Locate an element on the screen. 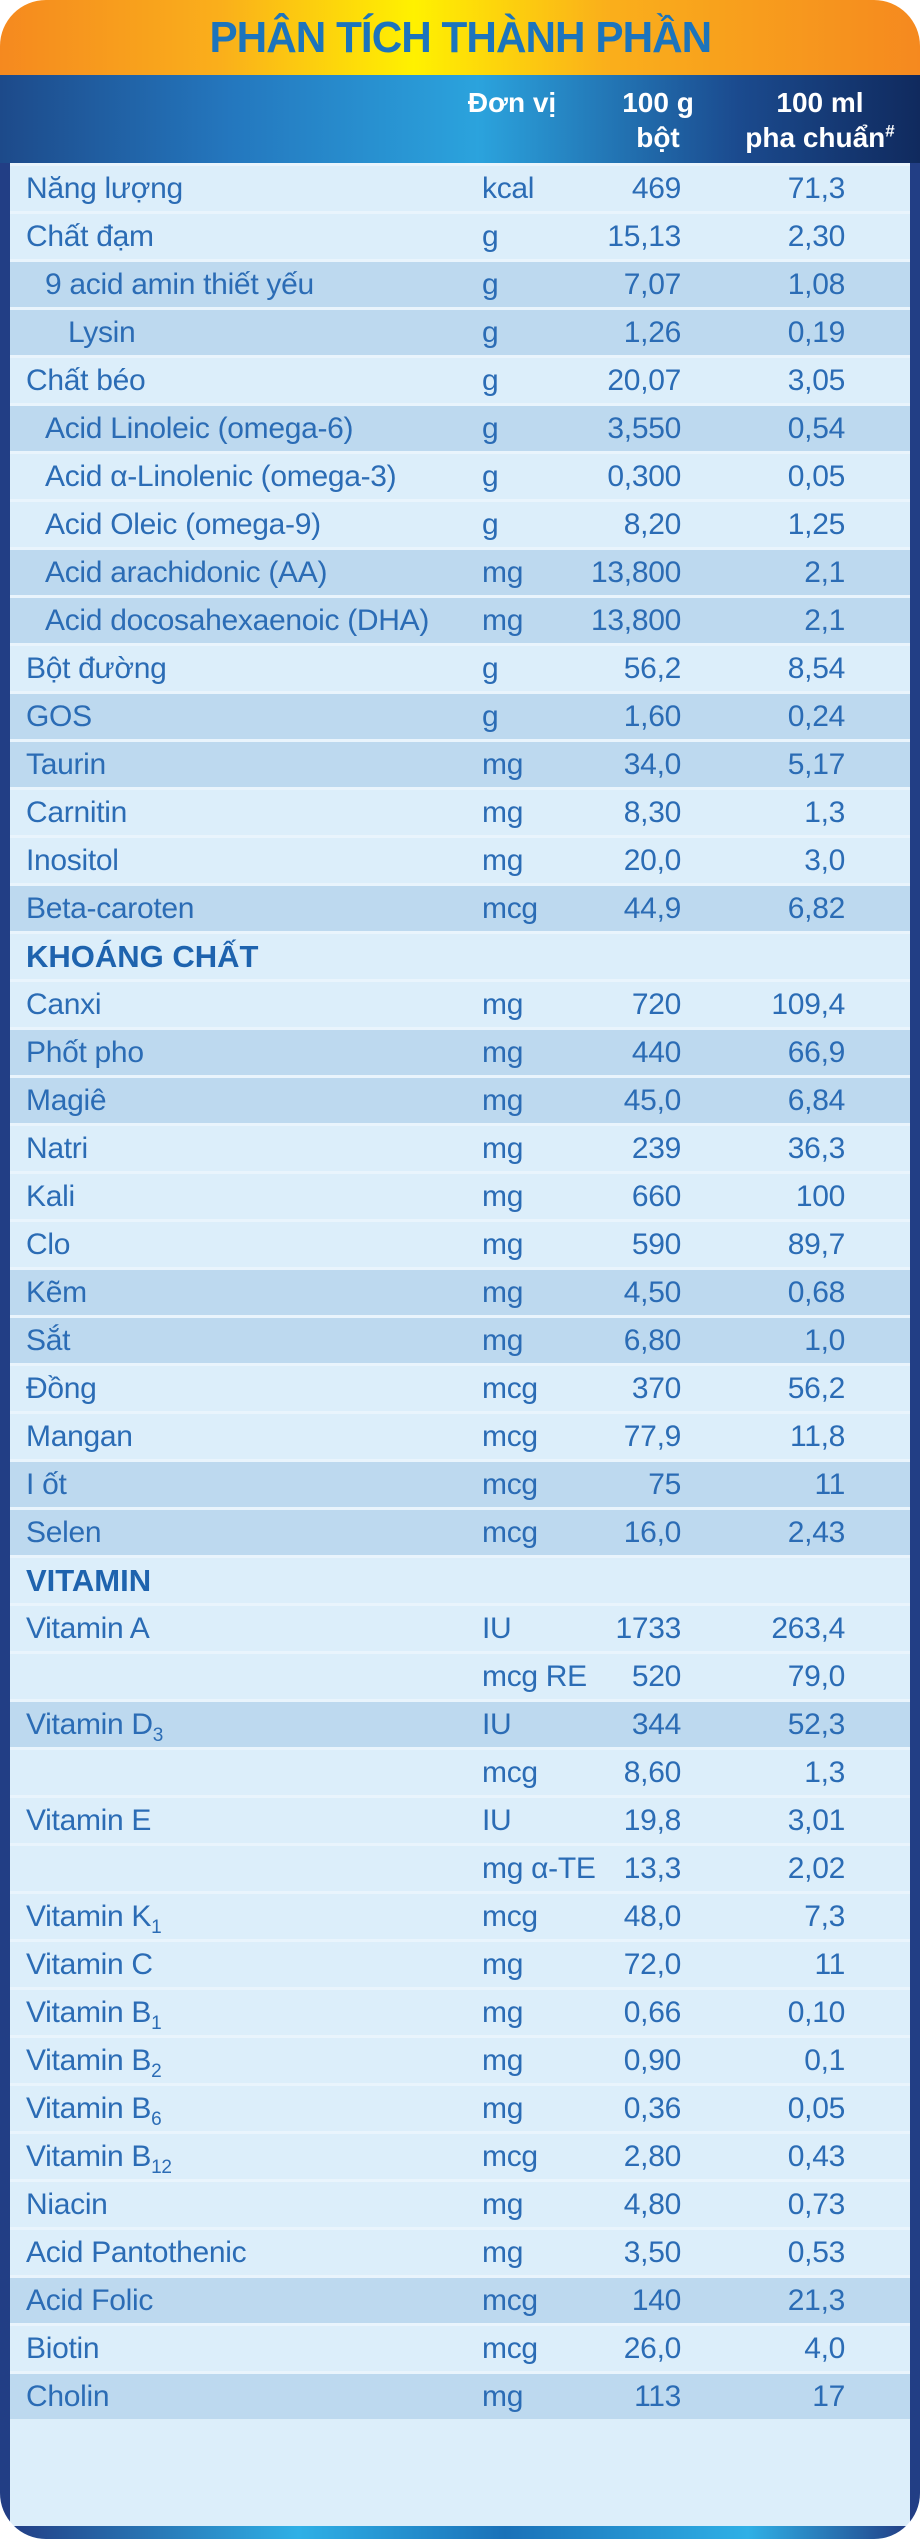 Image resolution: width=920 pixels, height=2539 pixels. table-row: mcg 8,60 1,3 is located at coordinates (460, 1771).